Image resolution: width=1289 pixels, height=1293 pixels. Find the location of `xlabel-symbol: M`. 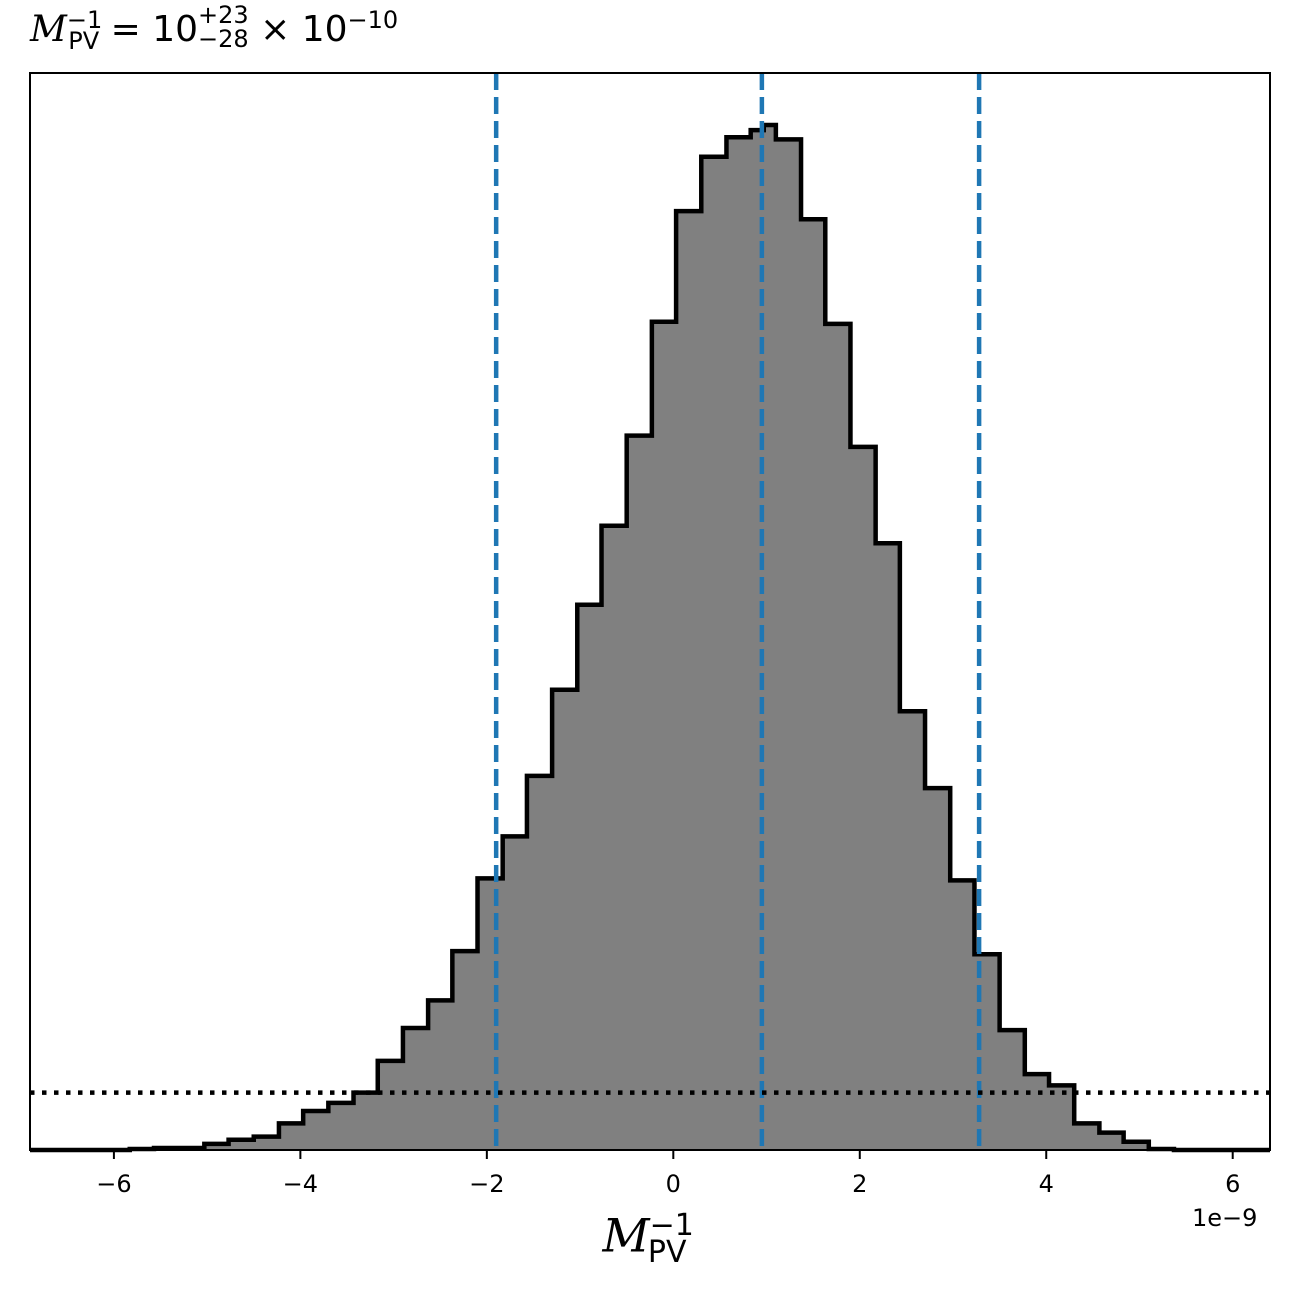

xlabel-symbol: M is located at coordinates (626, 1235).